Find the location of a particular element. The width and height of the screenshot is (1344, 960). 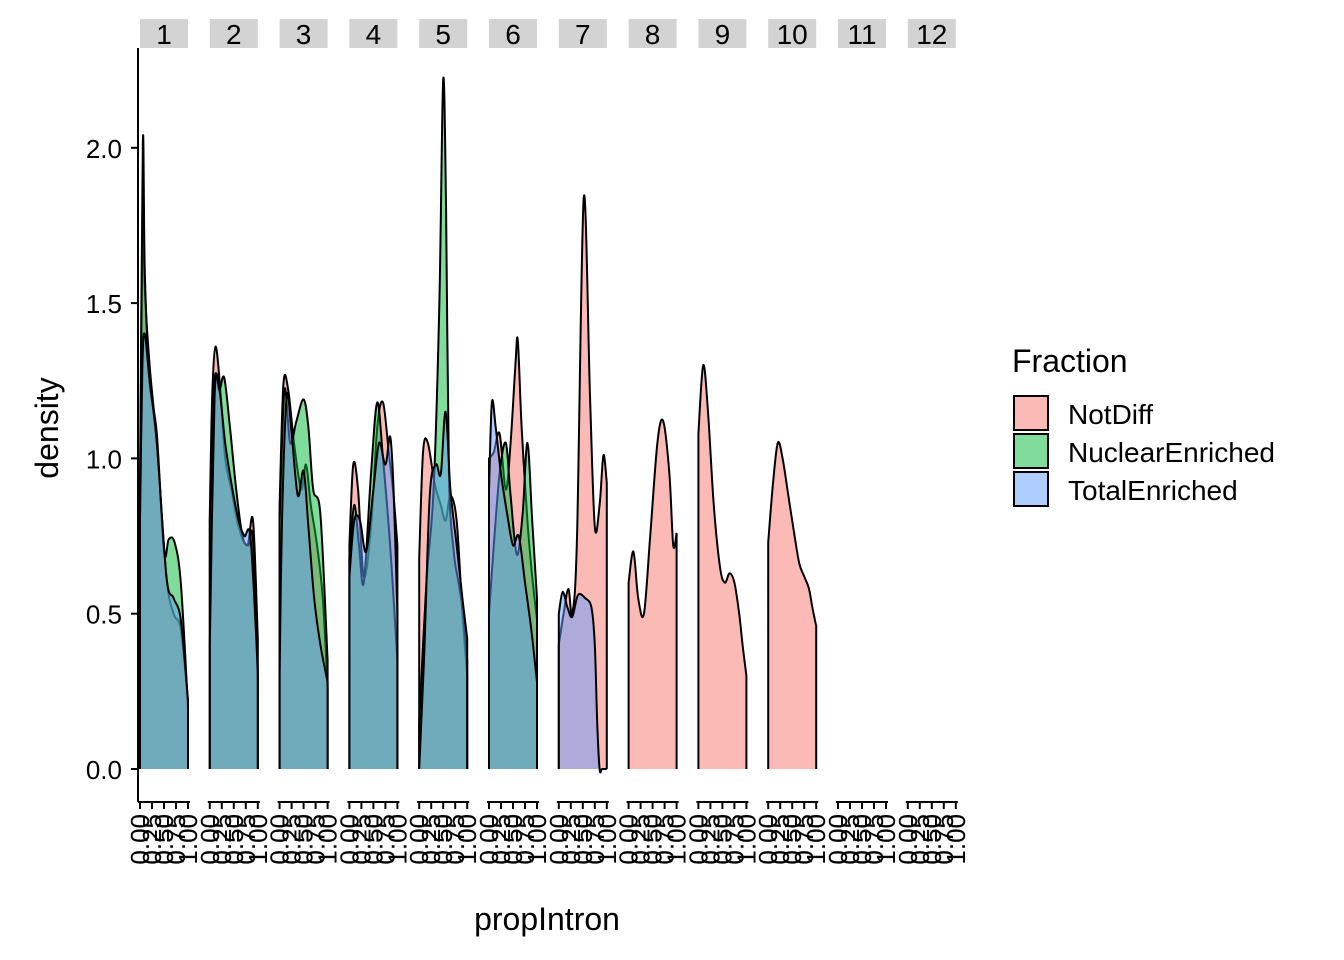

density-outline-NuclearEnriched is located at coordinates (303, 578).